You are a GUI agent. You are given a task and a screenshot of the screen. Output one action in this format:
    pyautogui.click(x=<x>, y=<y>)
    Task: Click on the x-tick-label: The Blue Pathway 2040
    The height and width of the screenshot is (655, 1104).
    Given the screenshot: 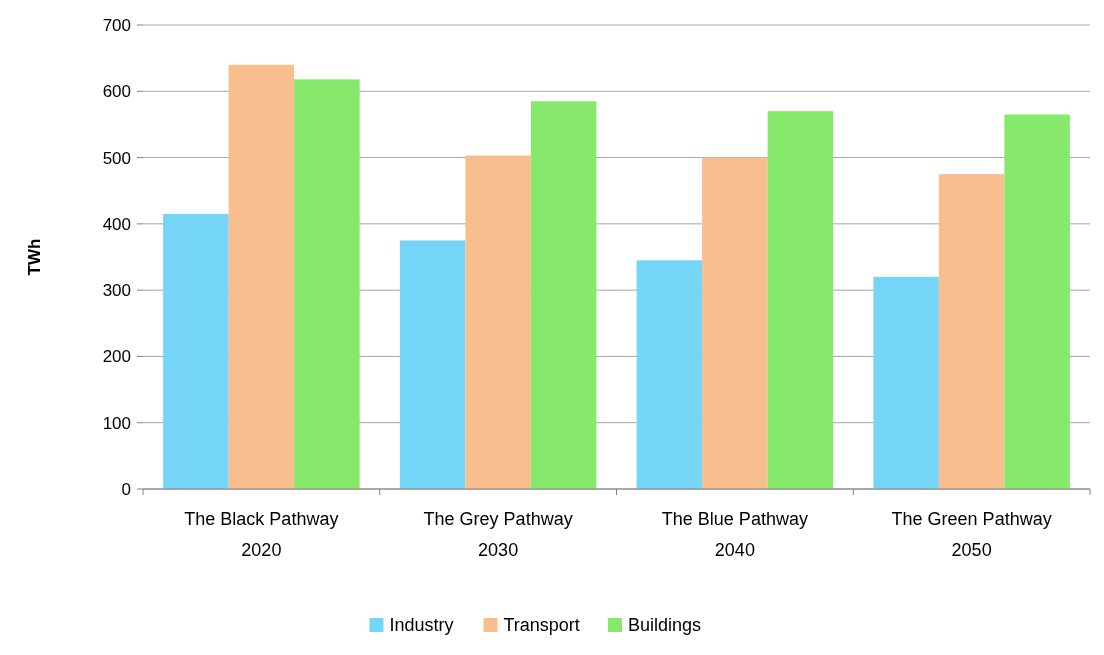 What is the action you would take?
    pyautogui.click(x=734, y=534)
    